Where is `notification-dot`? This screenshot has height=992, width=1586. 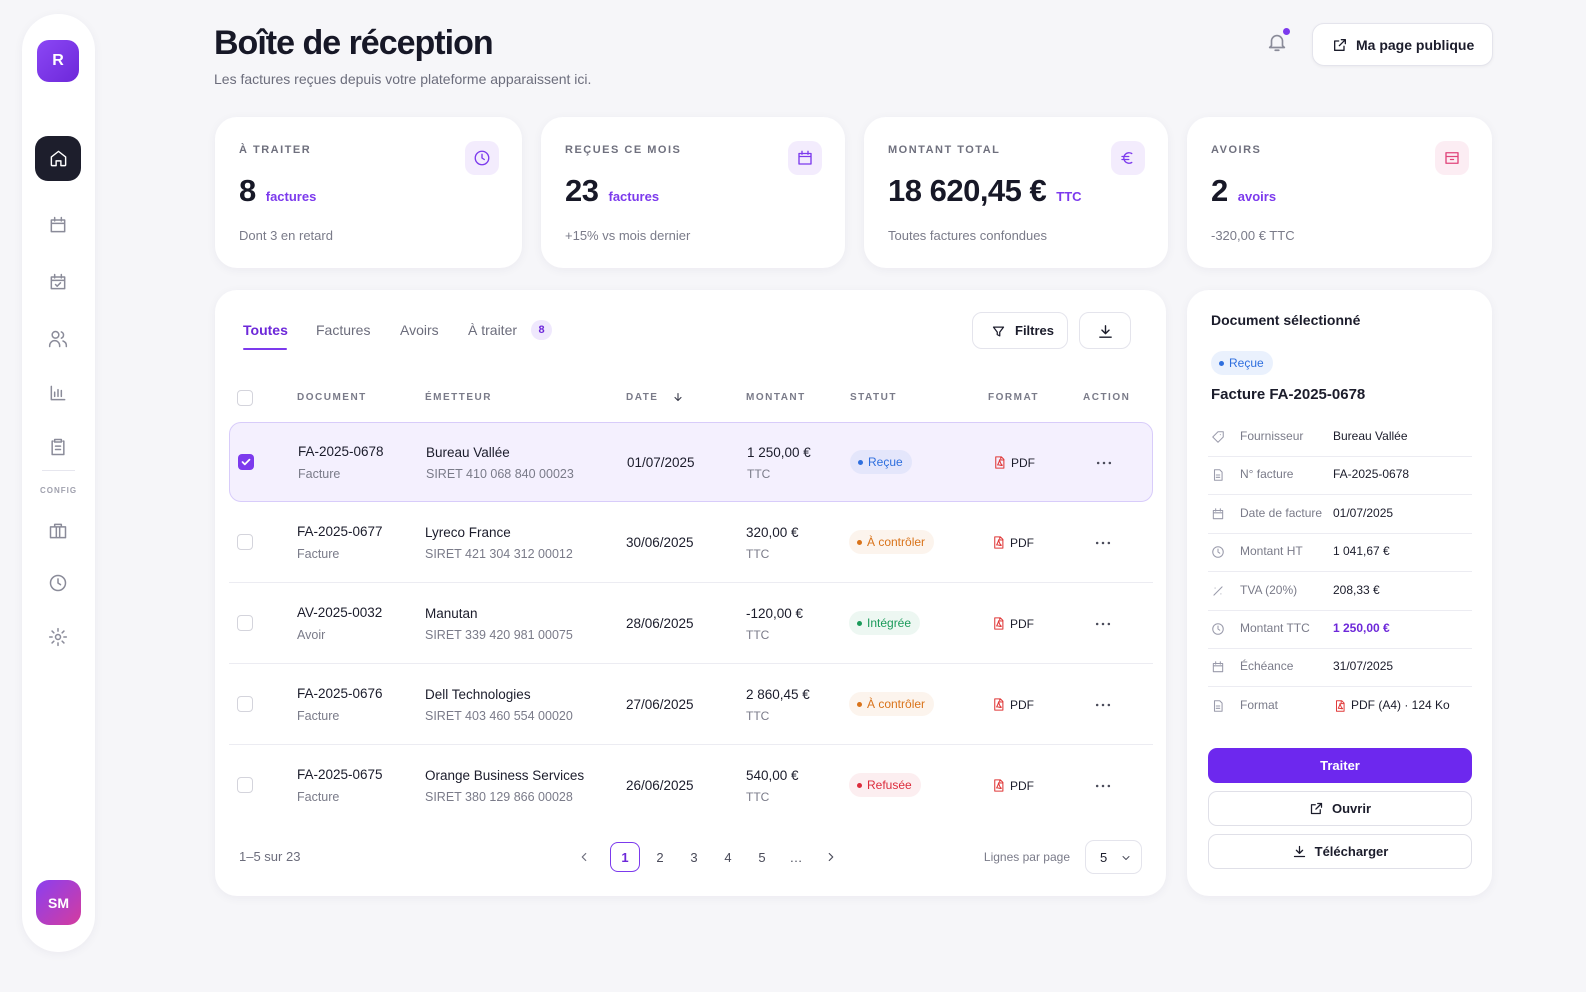 notification-dot is located at coordinates (1286, 31).